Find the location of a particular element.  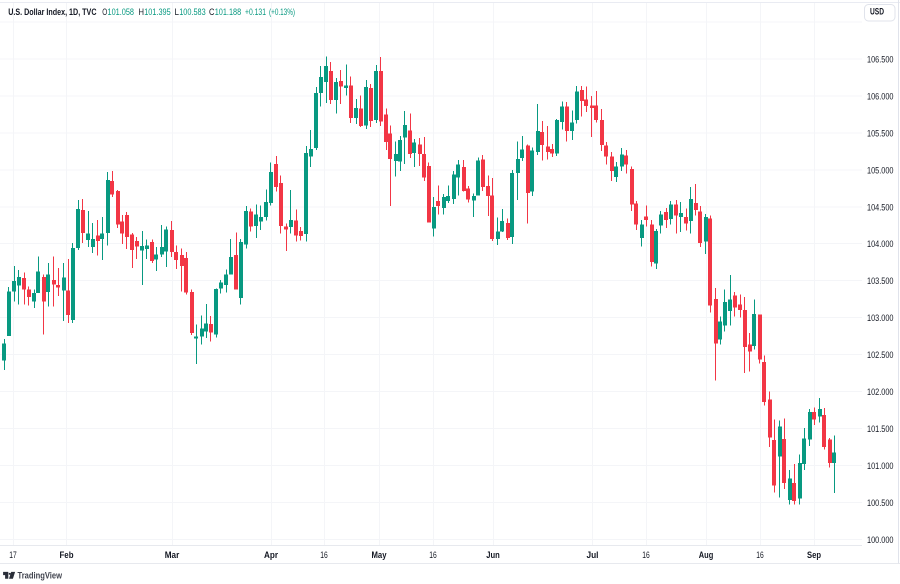

svg-text: 105.000 is located at coordinates (880, 170).